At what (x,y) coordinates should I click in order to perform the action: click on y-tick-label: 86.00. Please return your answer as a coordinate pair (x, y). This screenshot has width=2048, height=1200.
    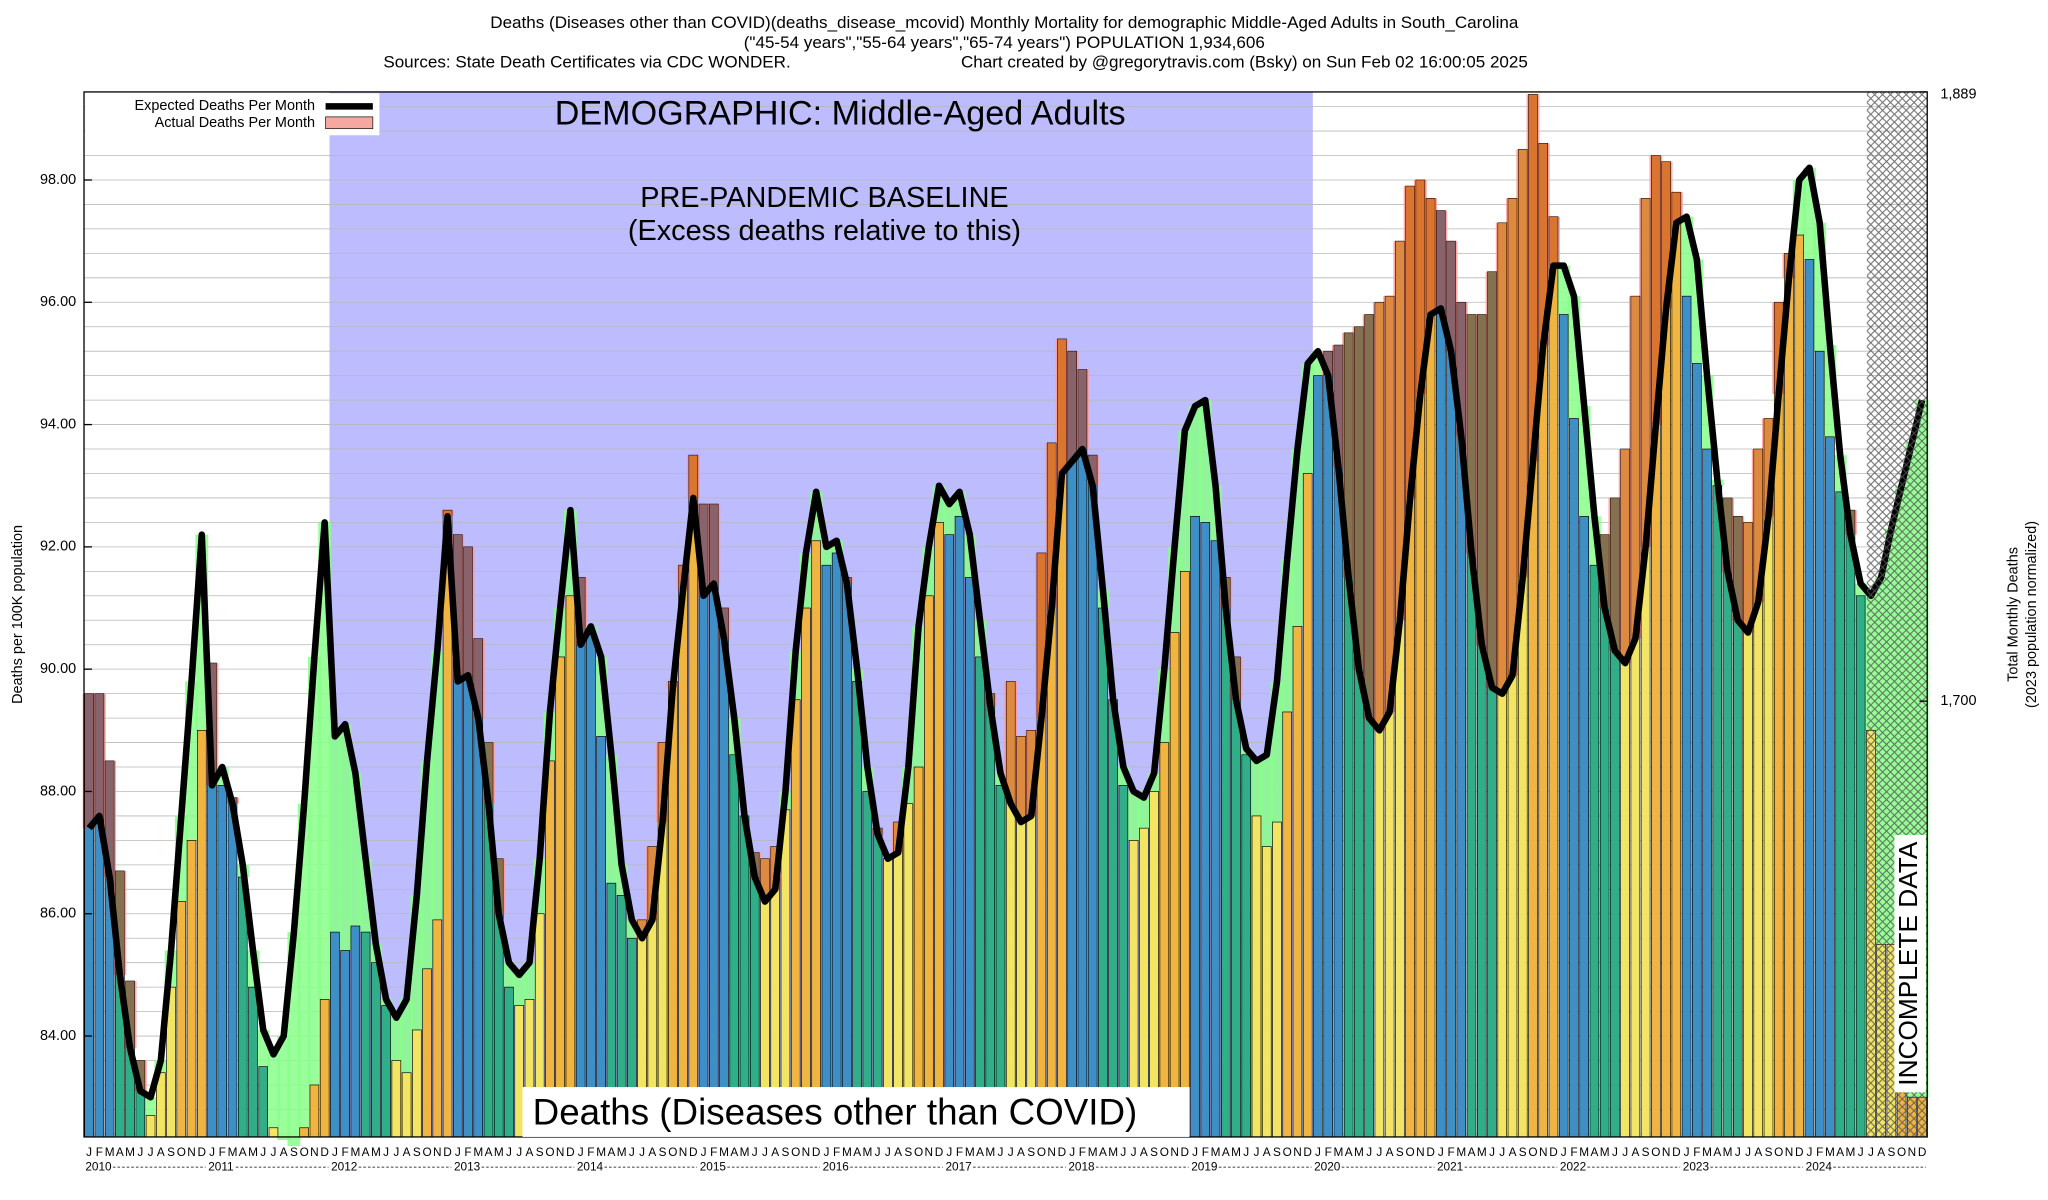
    Looking at the image, I should click on (58, 914).